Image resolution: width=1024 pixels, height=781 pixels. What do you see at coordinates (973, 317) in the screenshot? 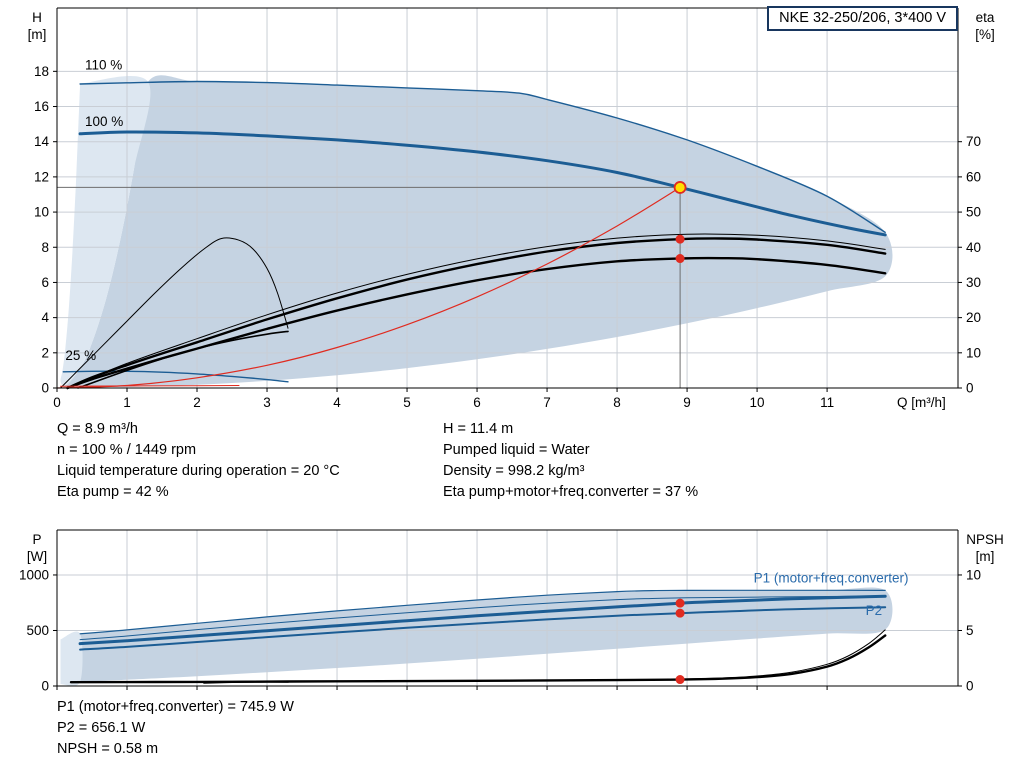
I see `chart-primitive: 20` at bounding box center [973, 317].